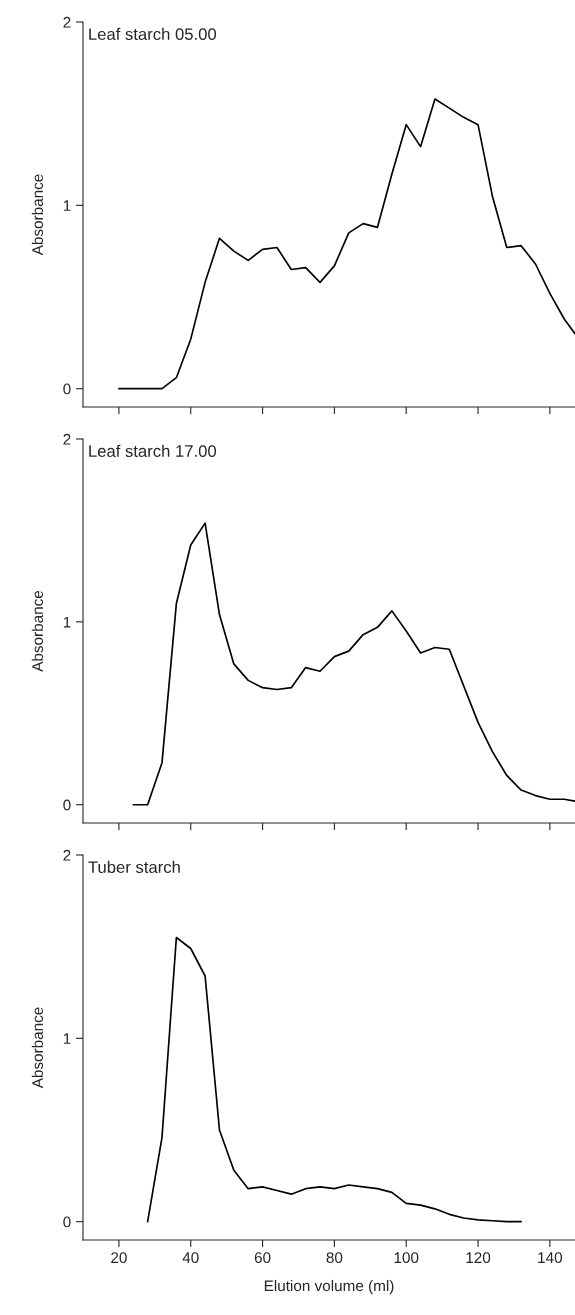 Image resolution: width=575 pixels, height=1315 pixels. Describe the element at coordinates (134, 867) in the screenshot. I see `chart-title: Tuber starch` at that location.